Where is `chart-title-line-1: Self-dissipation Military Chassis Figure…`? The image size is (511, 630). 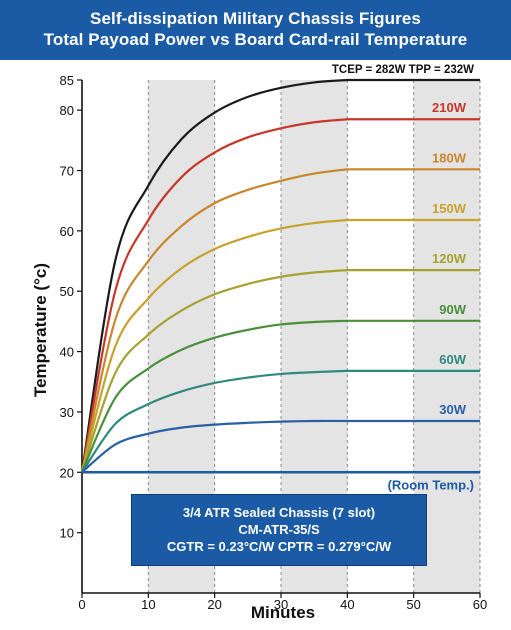
chart-title-line-1: Self-dissipation Military Chassis Figure… is located at coordinates (255, 18).